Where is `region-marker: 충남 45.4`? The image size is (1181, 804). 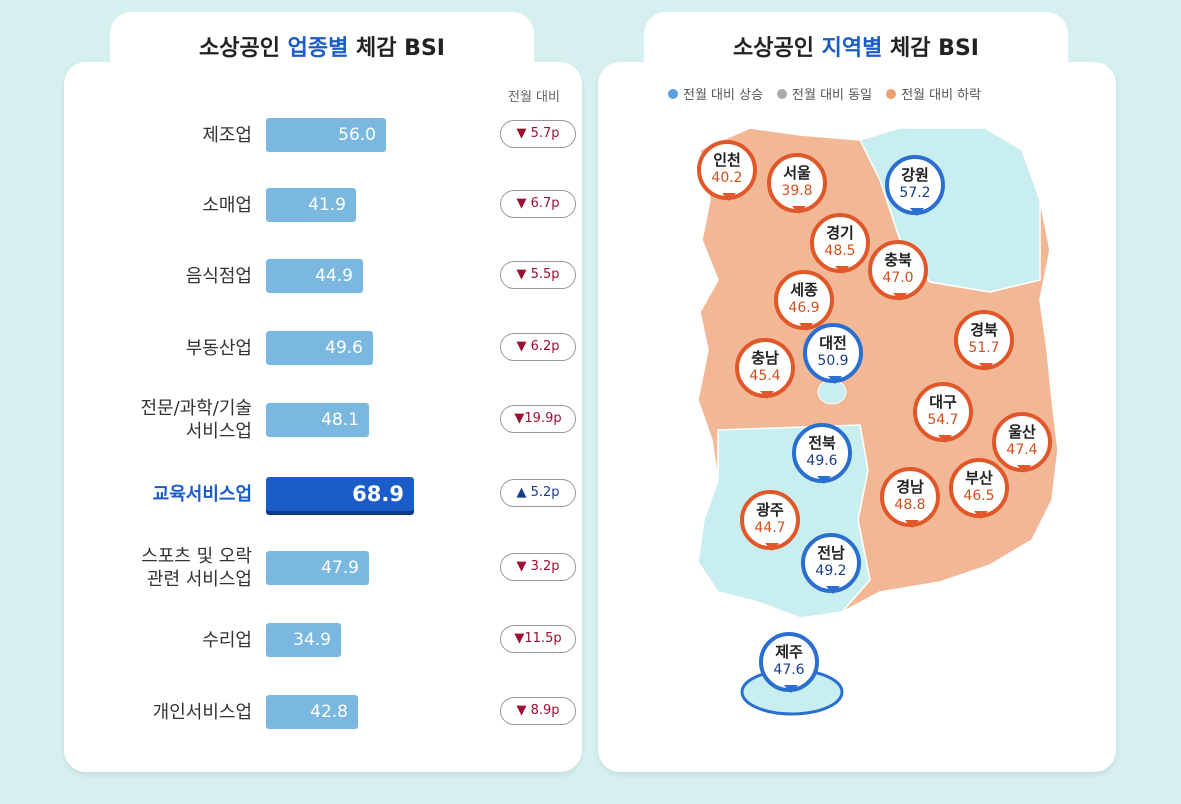 region-marker: 충남 45.4 is located at coordinates (765, 368).